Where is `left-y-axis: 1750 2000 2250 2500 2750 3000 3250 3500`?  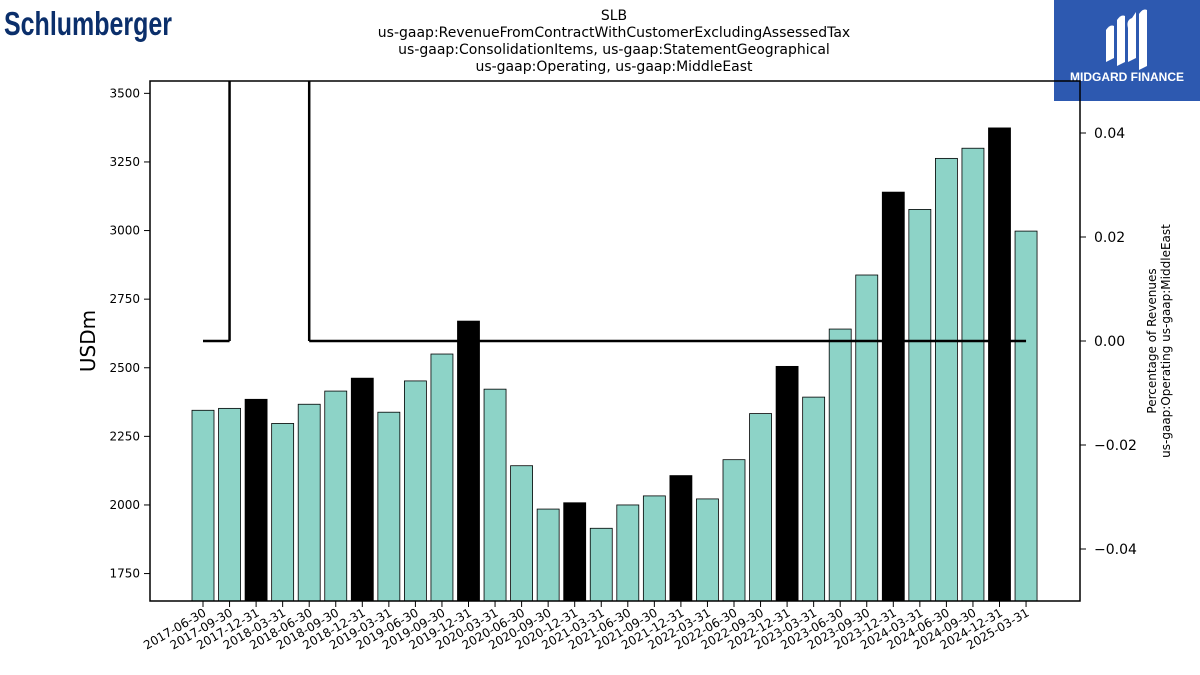
left-y-axis: 1750 2000 2250 2500 2750 3000 3250 3500 is located at coordinates (129, 333).